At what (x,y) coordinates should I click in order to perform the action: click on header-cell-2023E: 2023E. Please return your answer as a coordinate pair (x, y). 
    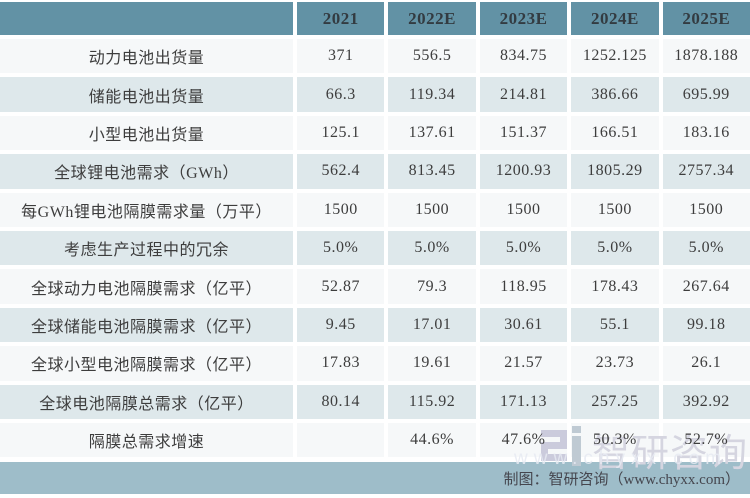
    Looking at the image, I should click on (523, 18).